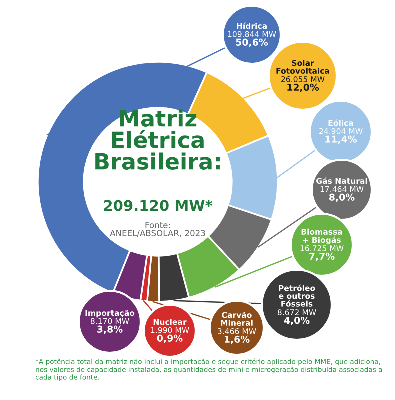 The image size is (395, 400). What do you see at coordinates (158, 140) in the screenshot?
I see `text: Matriz Elétrica Brasileira:` at bounding box center [158, 140].